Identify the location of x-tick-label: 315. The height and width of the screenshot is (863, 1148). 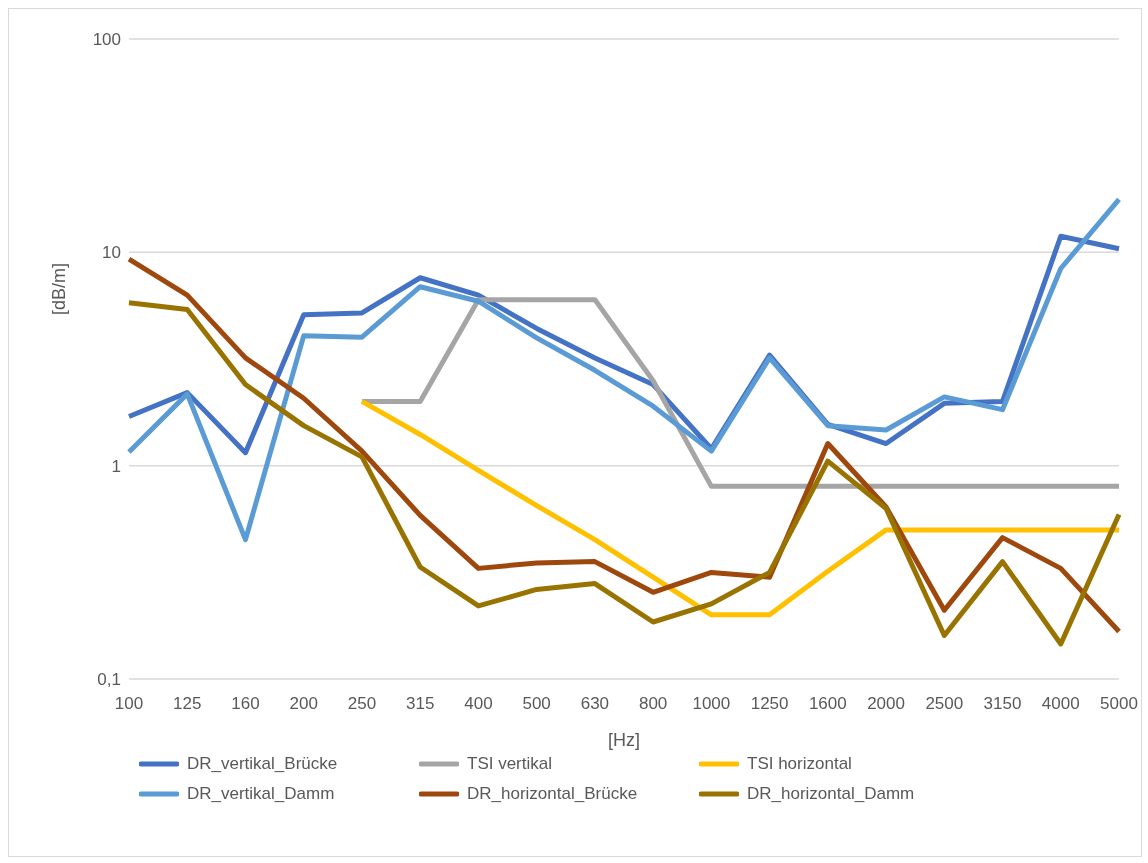
(420, 704).